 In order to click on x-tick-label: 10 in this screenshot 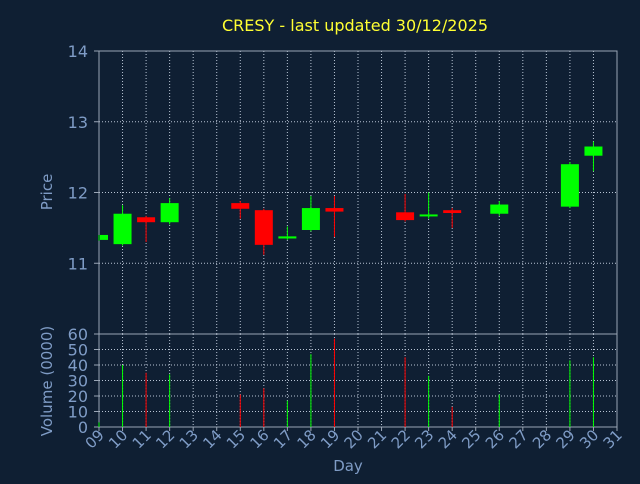, I will do `click(118, 439)`.